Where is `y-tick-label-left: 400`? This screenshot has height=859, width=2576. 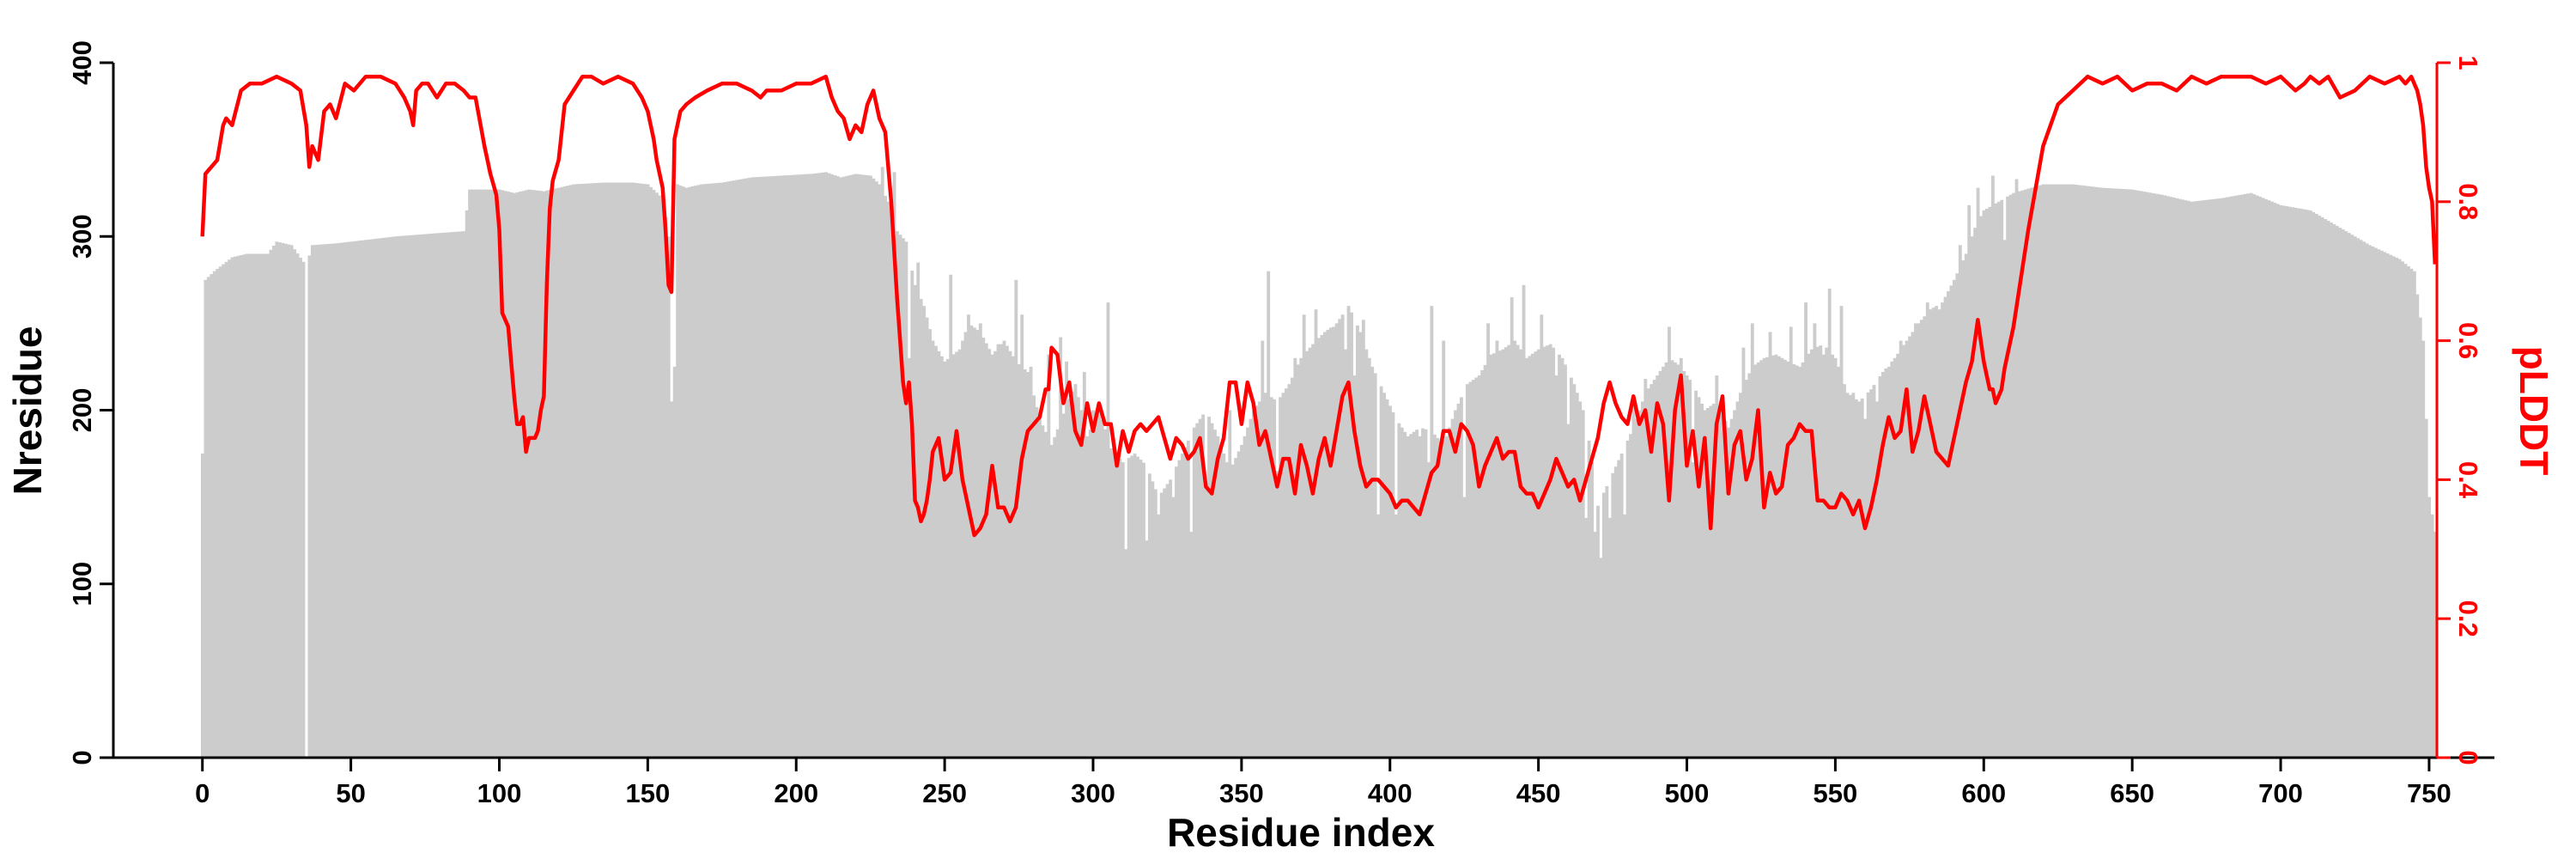 y-tick-label-left: 400 is located at coordinates (82, 63).